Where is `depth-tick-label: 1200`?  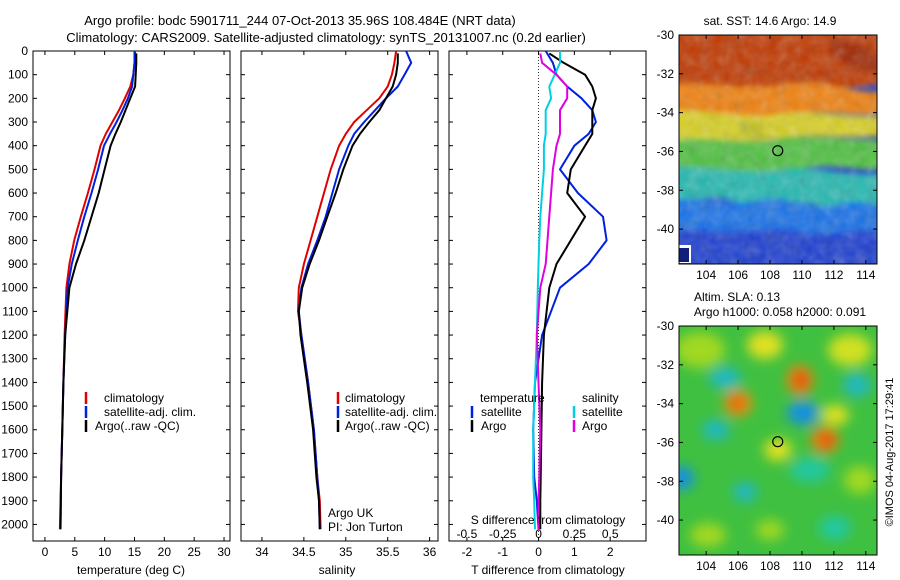 depth-tick-label: 1200 is located at coordinates (14, 335).